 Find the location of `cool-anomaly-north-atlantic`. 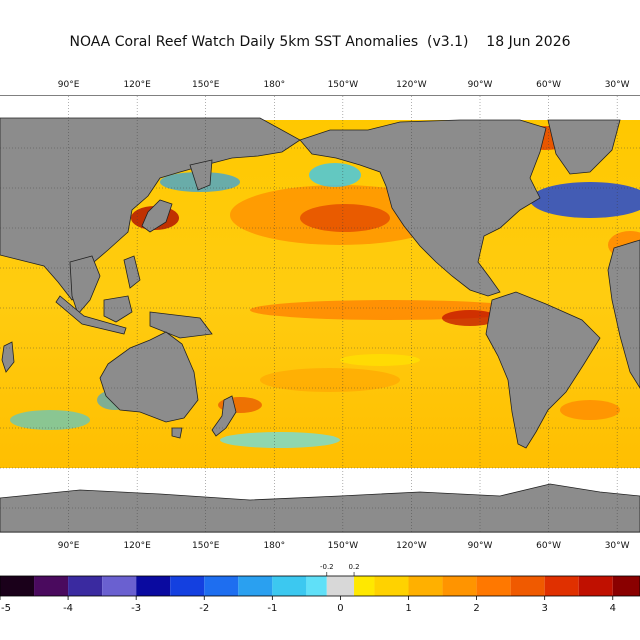

cool-anomaly-north-atlantic is located at coordinates (585, 200).